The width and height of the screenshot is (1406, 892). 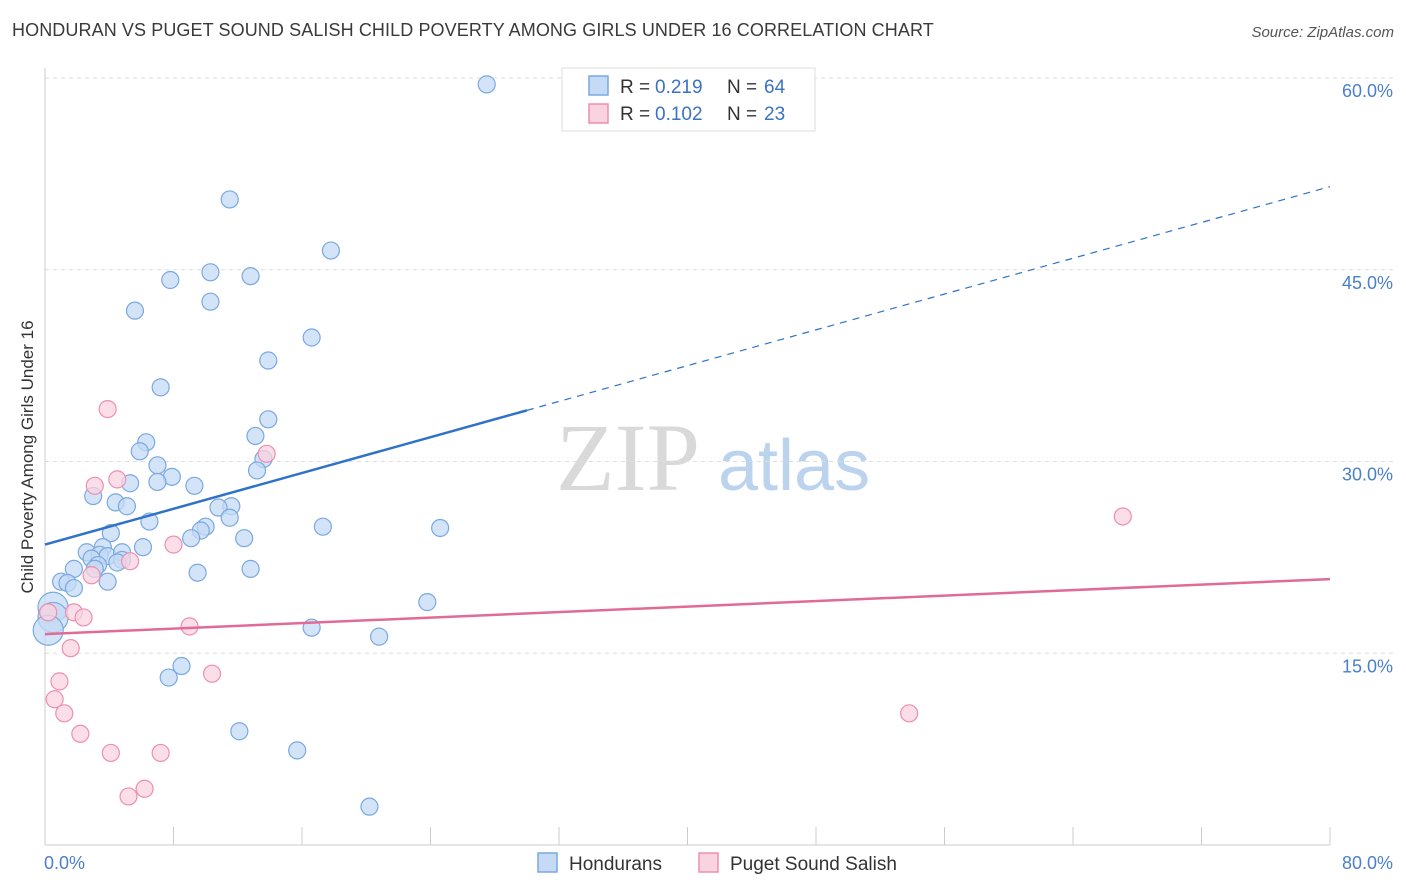 What do you see at coordinates (679, 87) in the screenshot?
I see `legend-r-value-1: 0.219` at bounding box center [679, 87].